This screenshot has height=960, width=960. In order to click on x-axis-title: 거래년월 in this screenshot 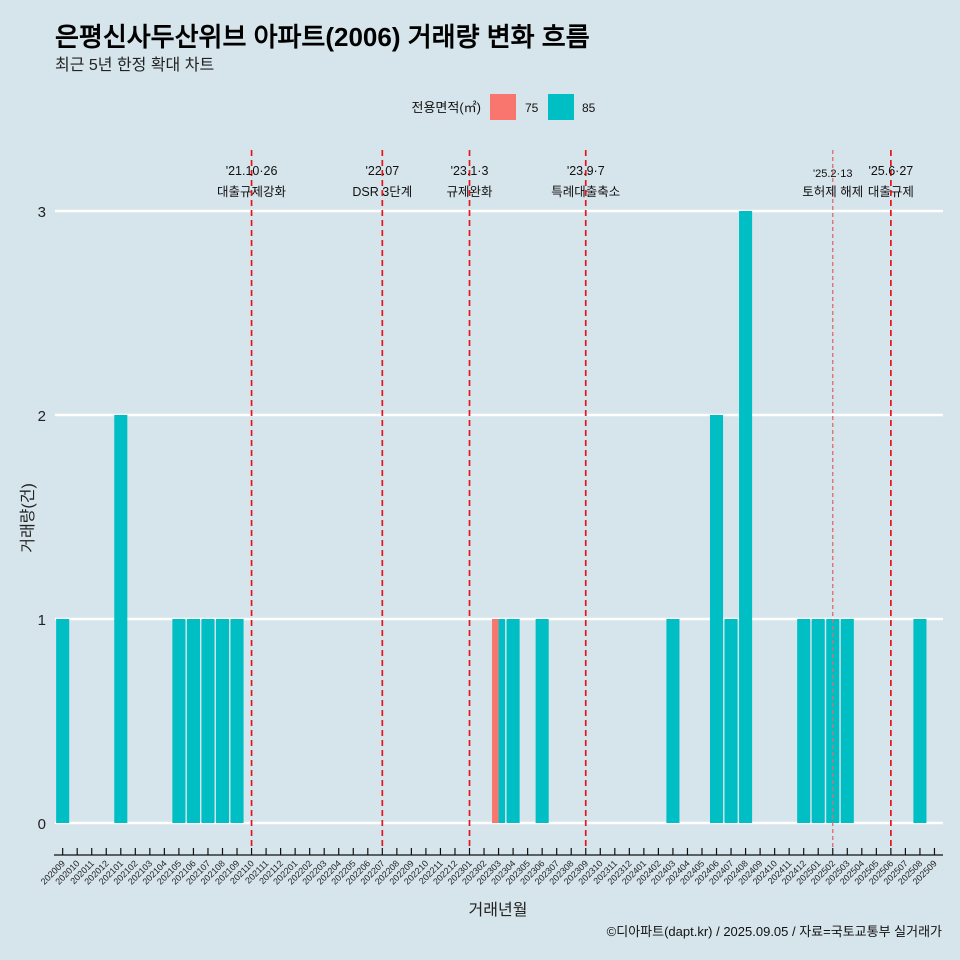, I will do `click(498, 910)`.